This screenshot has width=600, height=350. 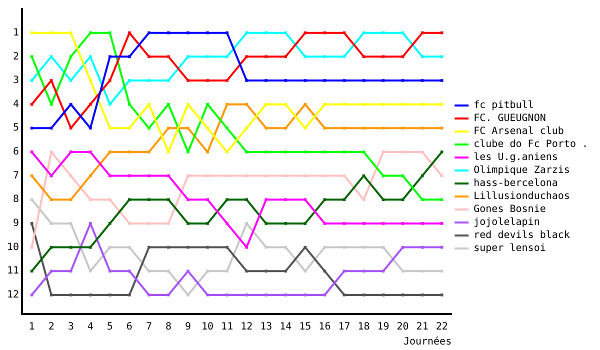 I want to click on y-tick-label: 5, so click(x=16, y=128).